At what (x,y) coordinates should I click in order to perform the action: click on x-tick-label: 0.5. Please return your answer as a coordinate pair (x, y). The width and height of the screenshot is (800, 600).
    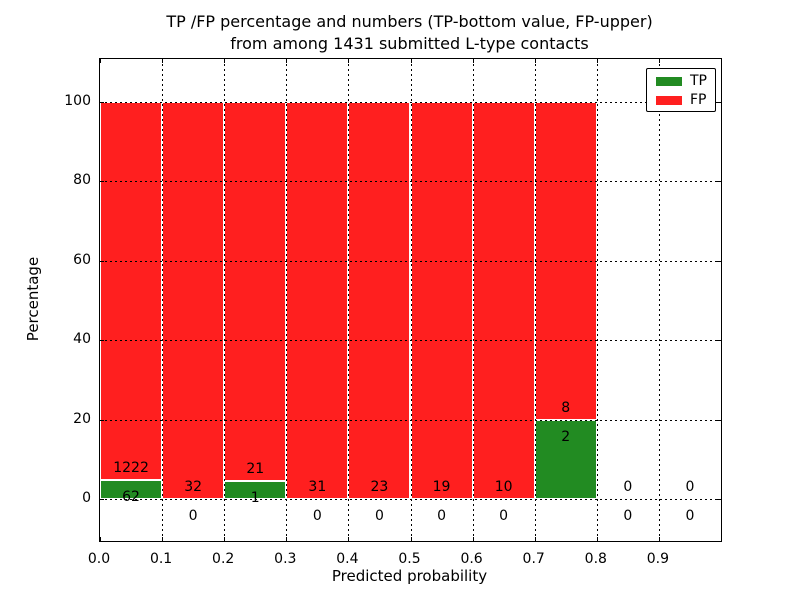
    Looking at the image, I should click on (409, 559).